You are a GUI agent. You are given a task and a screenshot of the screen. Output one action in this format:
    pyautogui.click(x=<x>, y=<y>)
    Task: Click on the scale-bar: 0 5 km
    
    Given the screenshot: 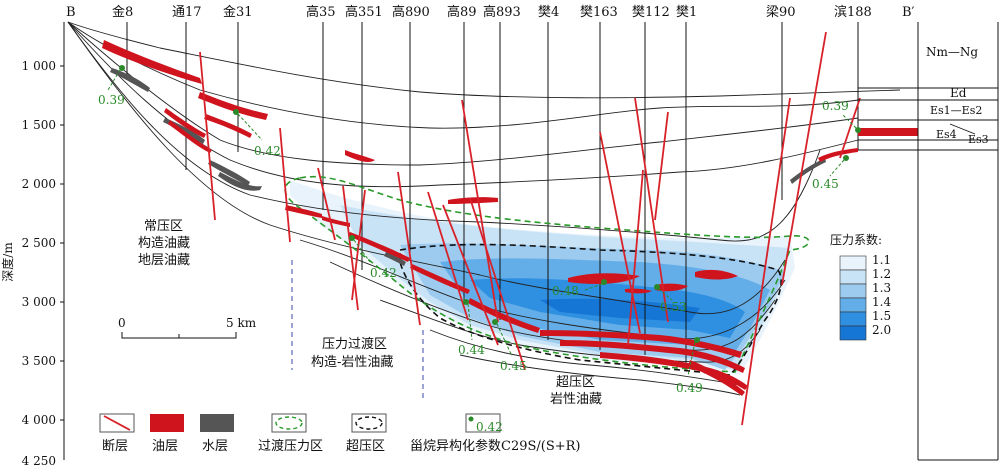 What is the action you would take?
    pyautogui.click(x=187, y=327)
    